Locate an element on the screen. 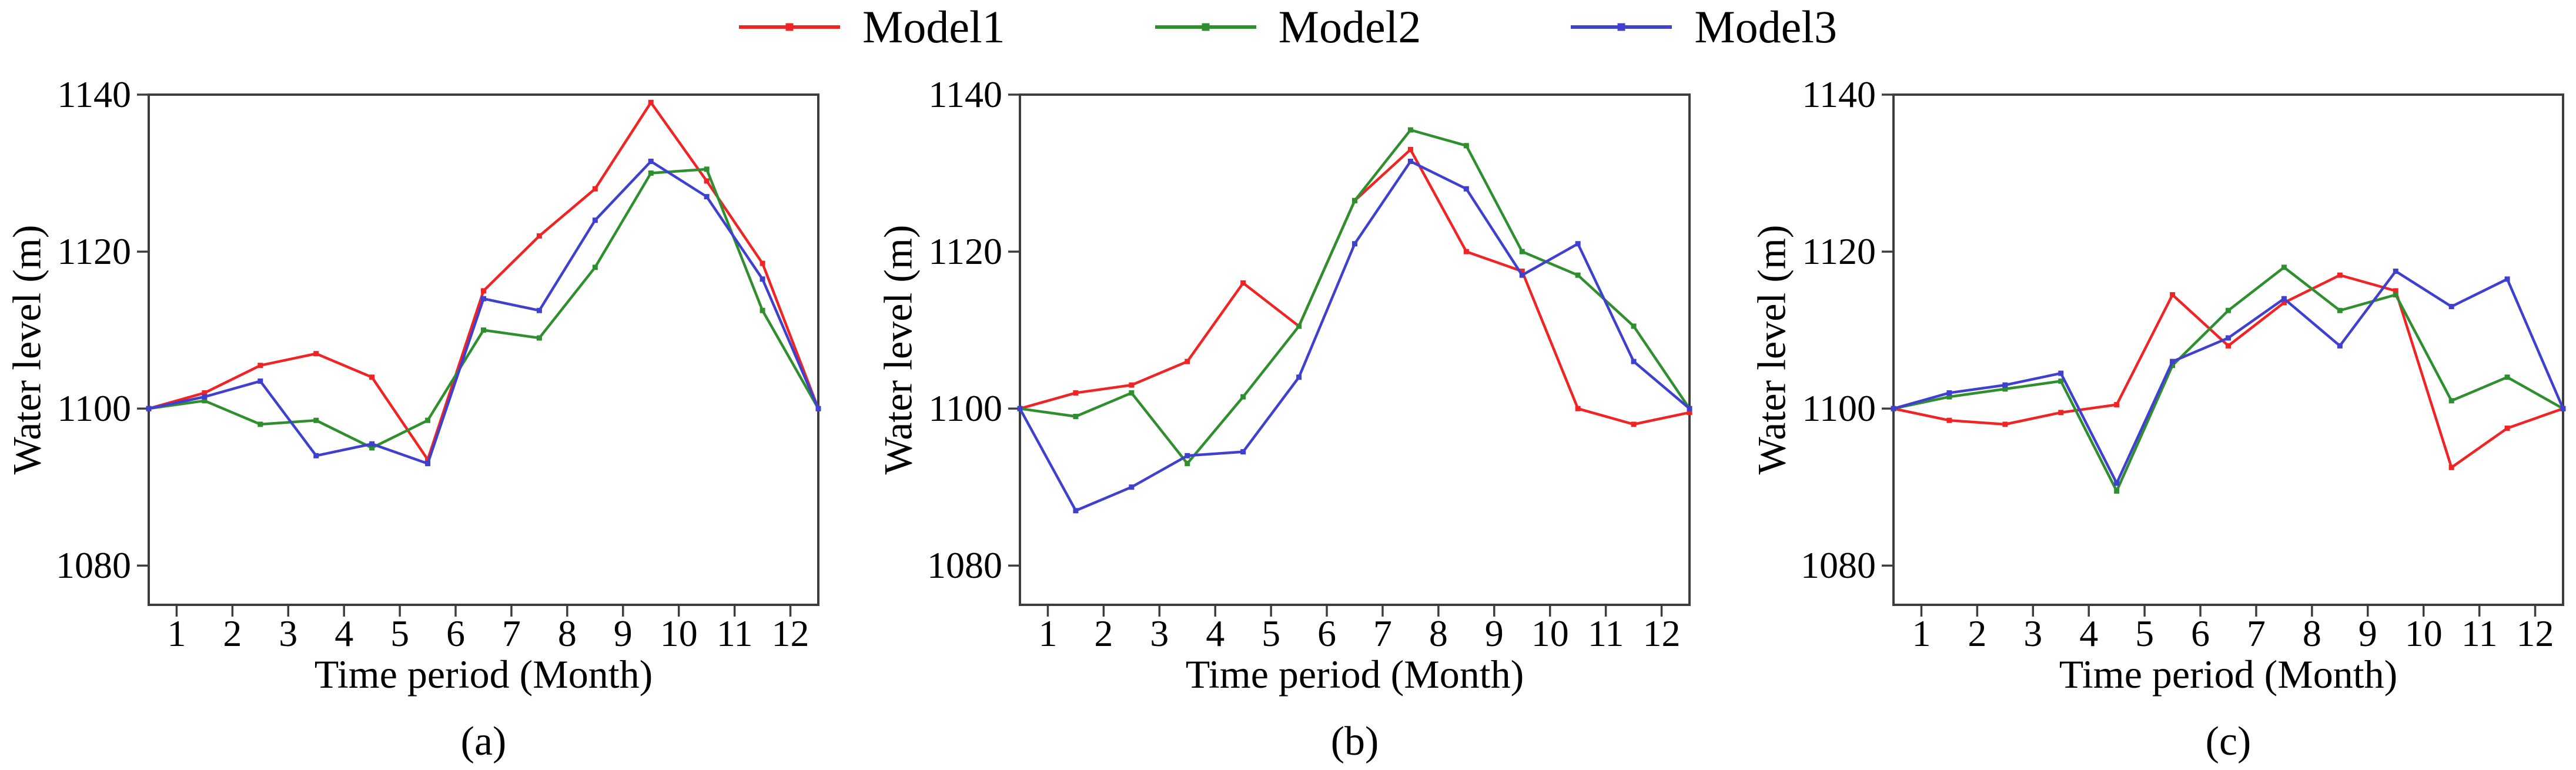 The image size is (2576, 770). caption-b: (b) is located at coordinates (1354, 741).